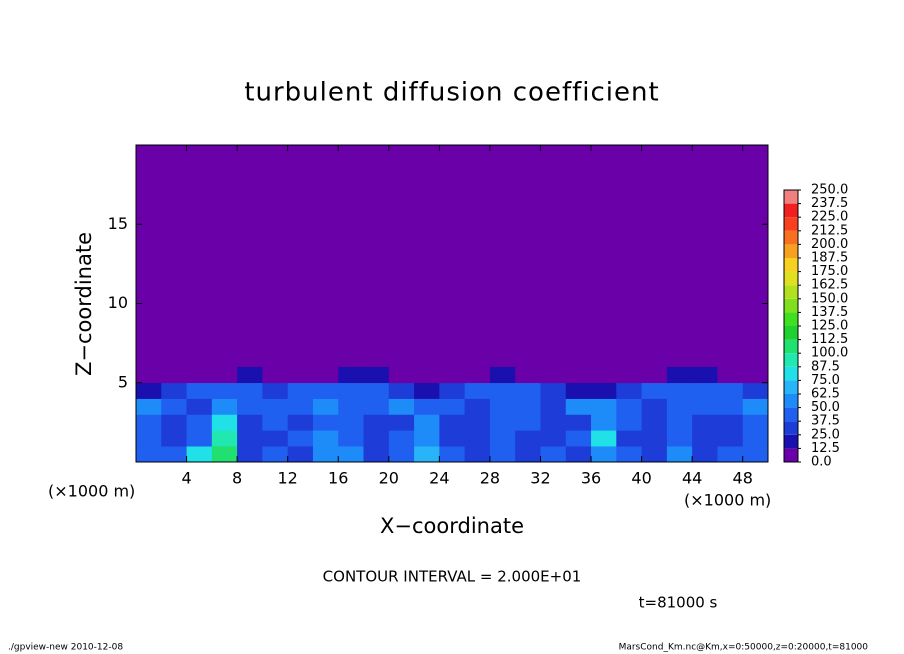 The image size is (904, 654). I want to click on y-tick-label: 5, so click(123, 381).